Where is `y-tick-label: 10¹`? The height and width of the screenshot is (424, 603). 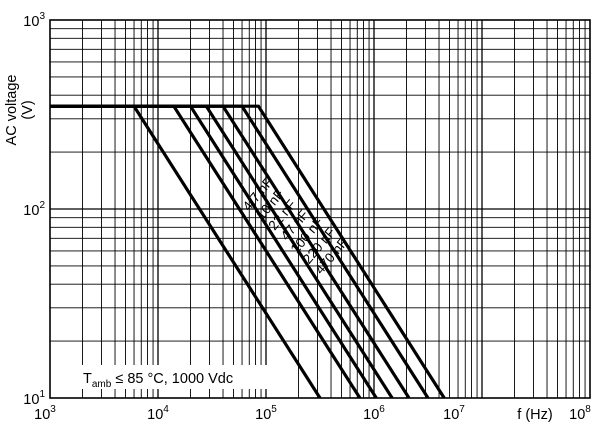 y-tick-label: 10¹ is located at coordinates (34, 398).